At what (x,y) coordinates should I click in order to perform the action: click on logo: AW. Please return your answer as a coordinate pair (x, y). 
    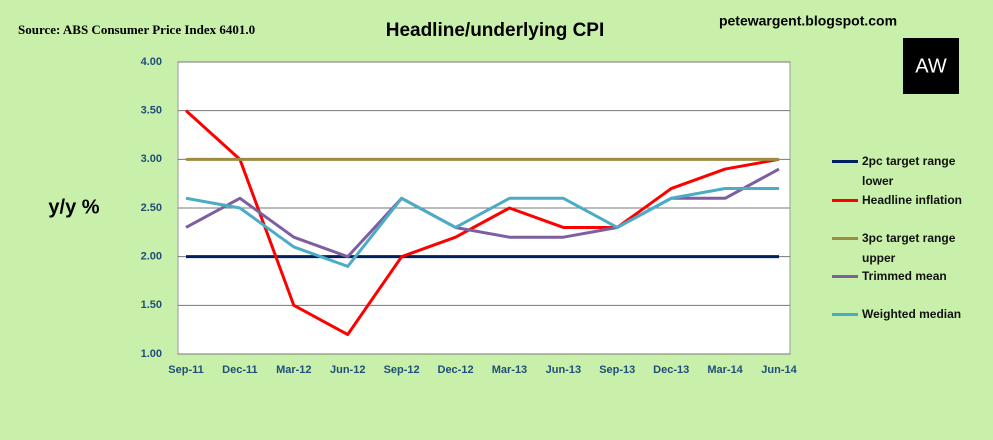
    Looking at the image, I should click on (931, 66).